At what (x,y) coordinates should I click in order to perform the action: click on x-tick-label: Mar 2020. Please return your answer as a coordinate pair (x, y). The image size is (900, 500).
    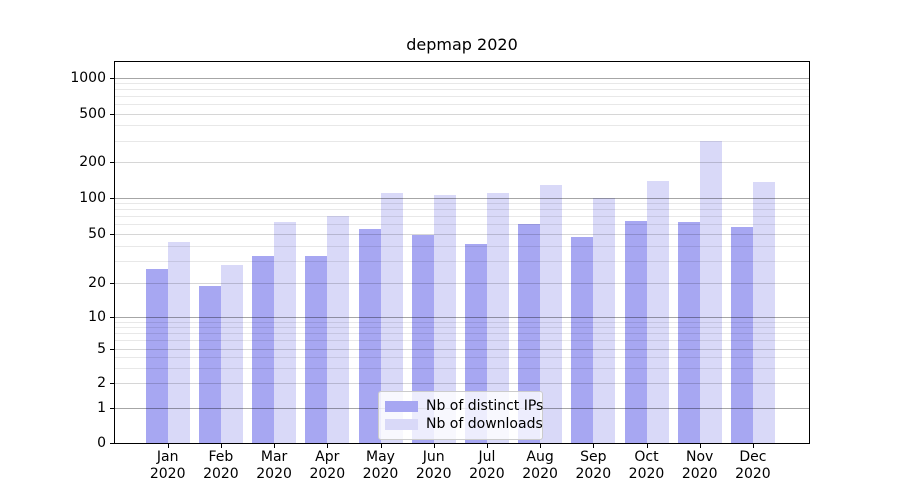
    Looking at the image, I should click on (274, 465).